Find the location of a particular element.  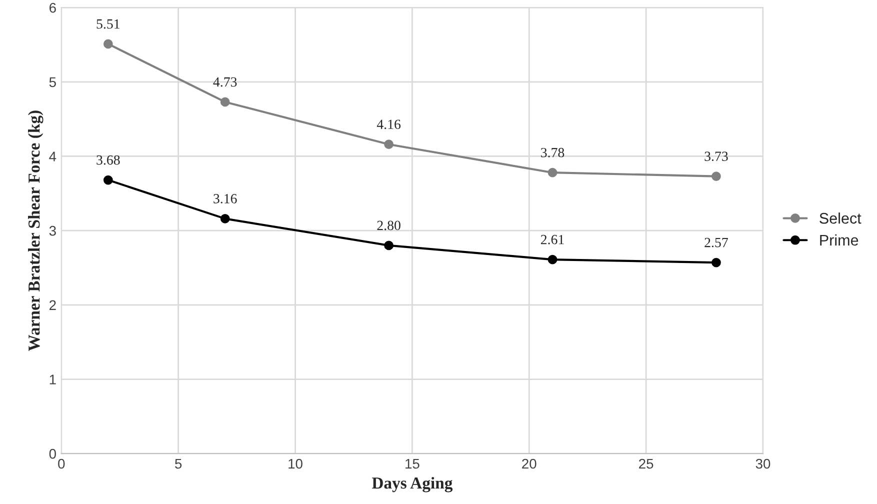

y-tick-label: 3 is located at coordinates (52, 231).